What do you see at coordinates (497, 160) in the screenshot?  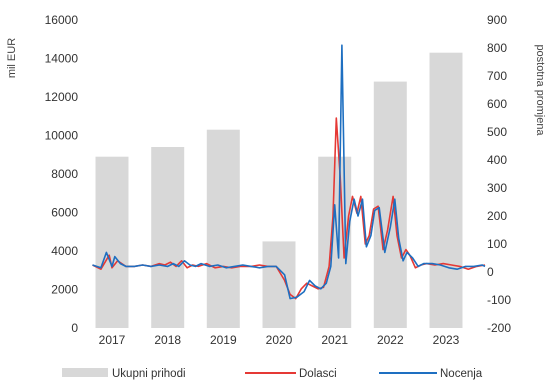 I see `right-tick-label: 400` at bounding box center [497, 160].